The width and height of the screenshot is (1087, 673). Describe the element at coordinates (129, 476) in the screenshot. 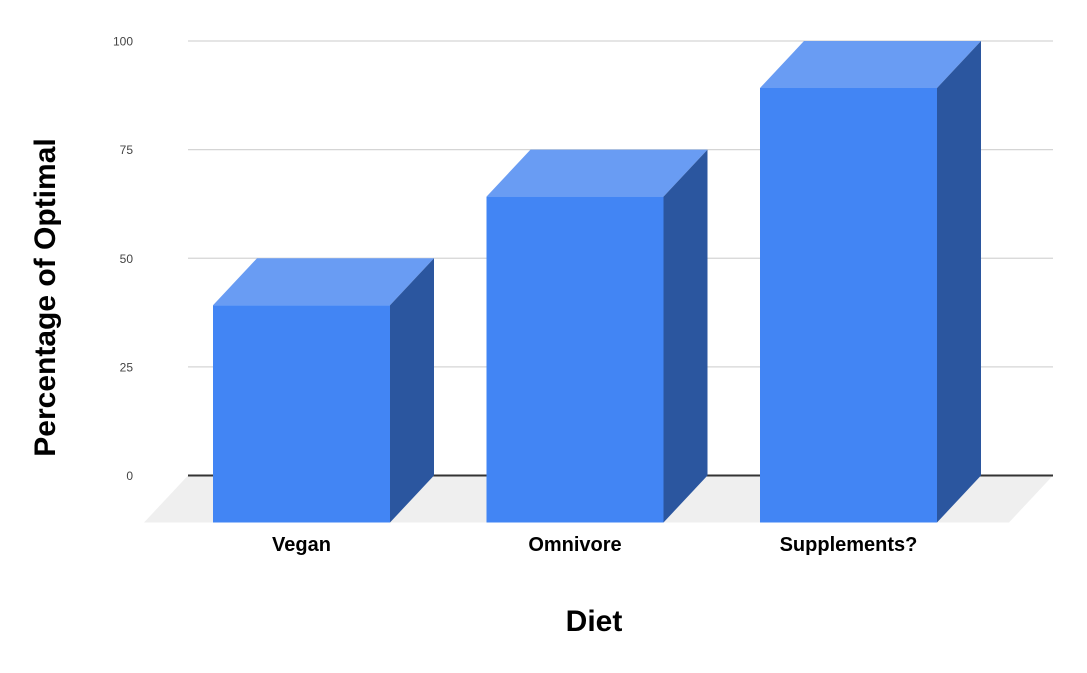

I see `y-tick-label-0: 0` at that location.